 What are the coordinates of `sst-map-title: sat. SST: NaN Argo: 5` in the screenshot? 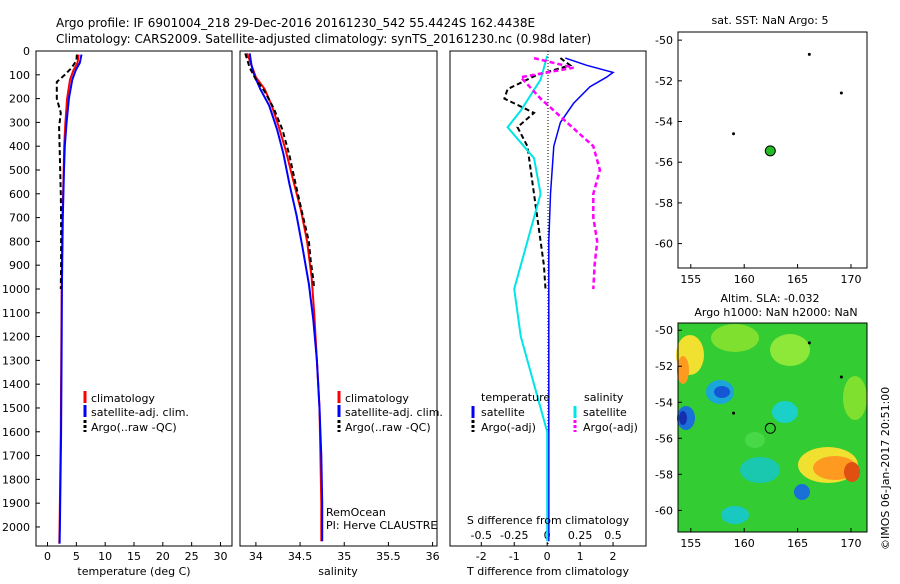 It's located at (770, 20).